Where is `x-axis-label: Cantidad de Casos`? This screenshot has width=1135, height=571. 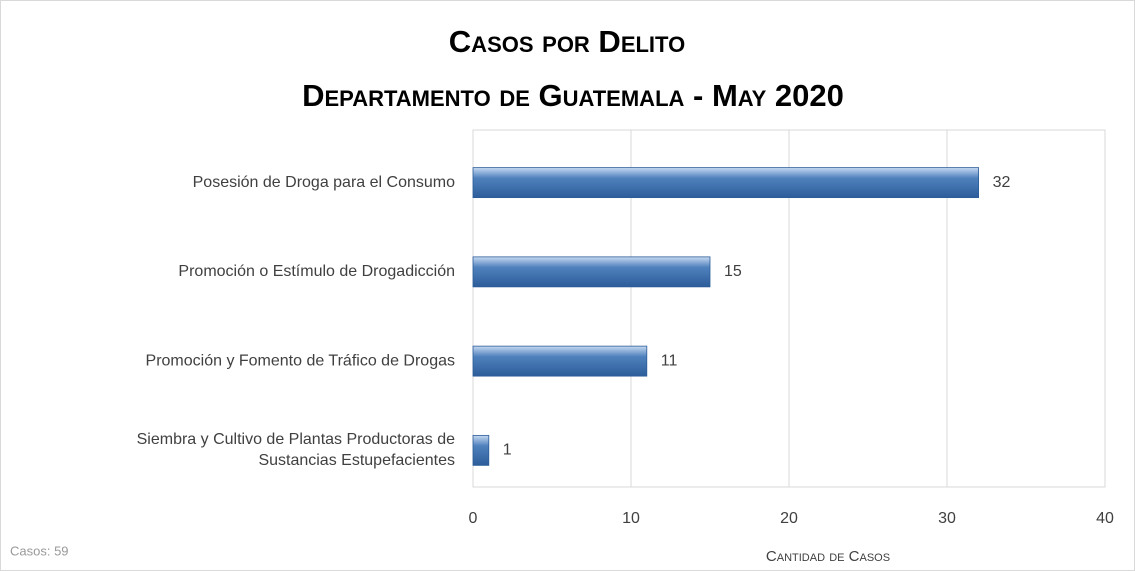
x-axis-label: Cantidad de Casos is located at coordinates (828, 556).